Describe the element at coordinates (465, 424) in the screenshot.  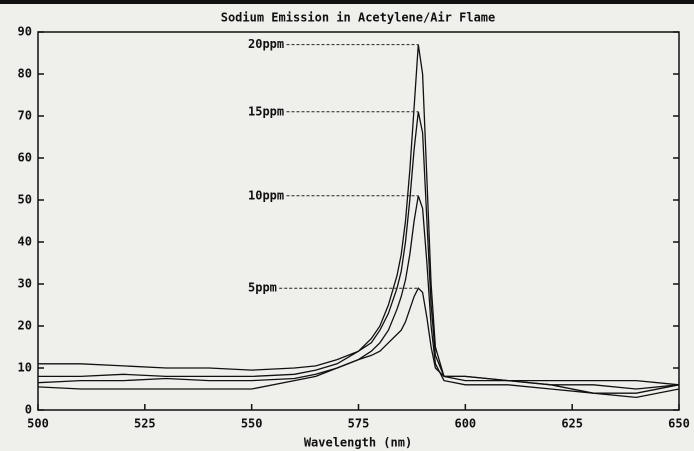
I see `x-tick-label: 600` at that location.